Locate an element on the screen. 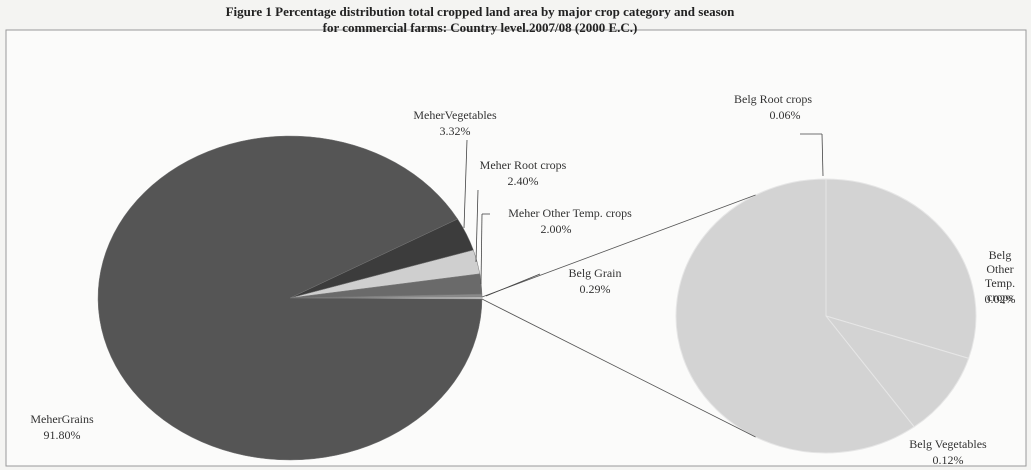  data-label: Belg Vegetables is located at coordinates (948, 444).